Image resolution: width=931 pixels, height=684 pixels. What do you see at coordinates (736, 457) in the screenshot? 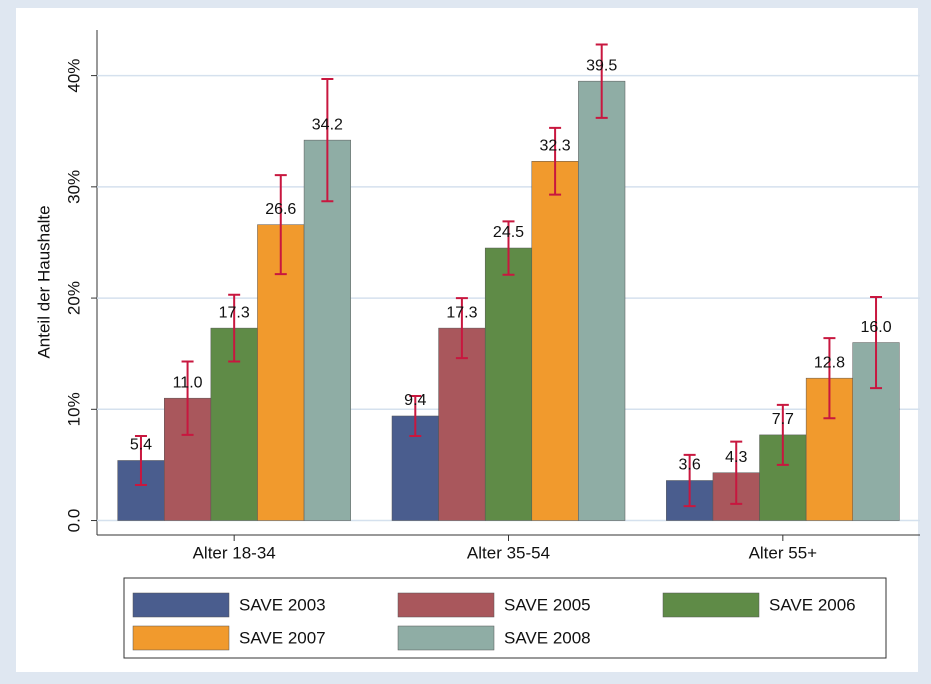
I see `data-label: 4.3` at bounding box center [736, 457].